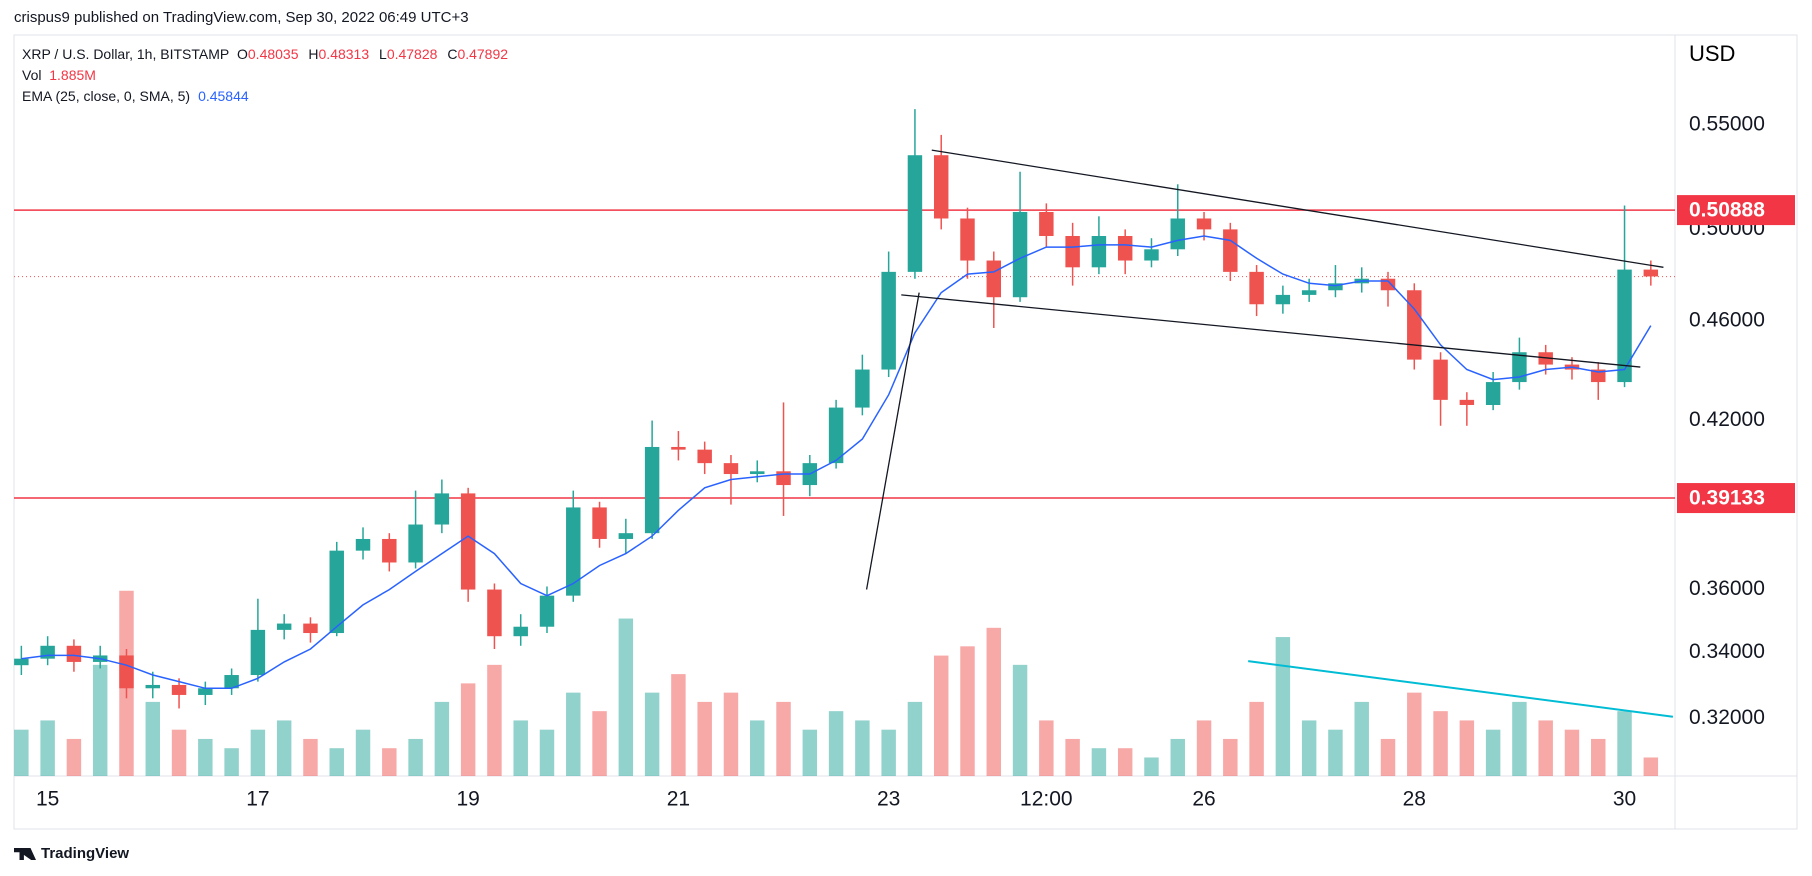  Describe the element at coordinates (1727, 588) in the screenshot. I see `y-tick-label: 0.36000` at that location.